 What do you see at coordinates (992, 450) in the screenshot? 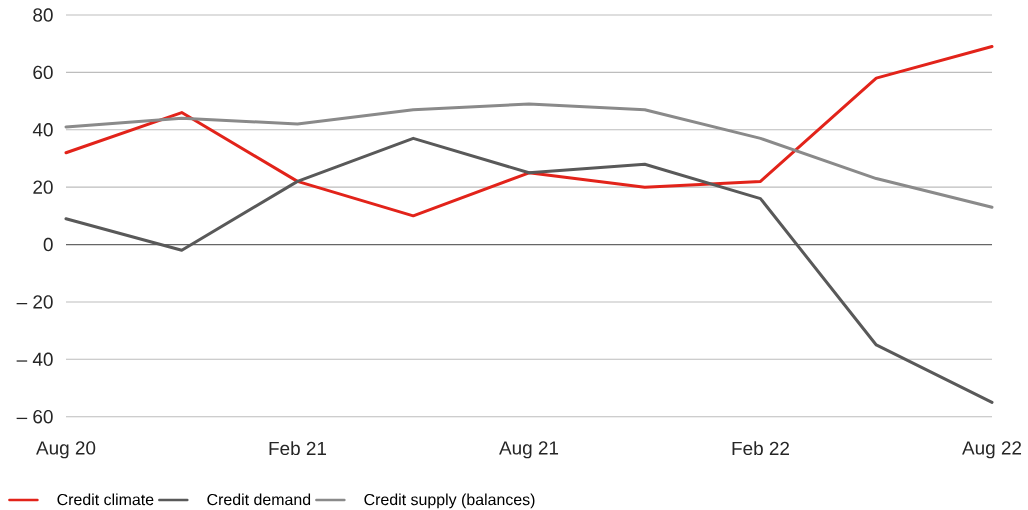
I see `x-tick-label: Aug 22` at bounding box center [992, 450].